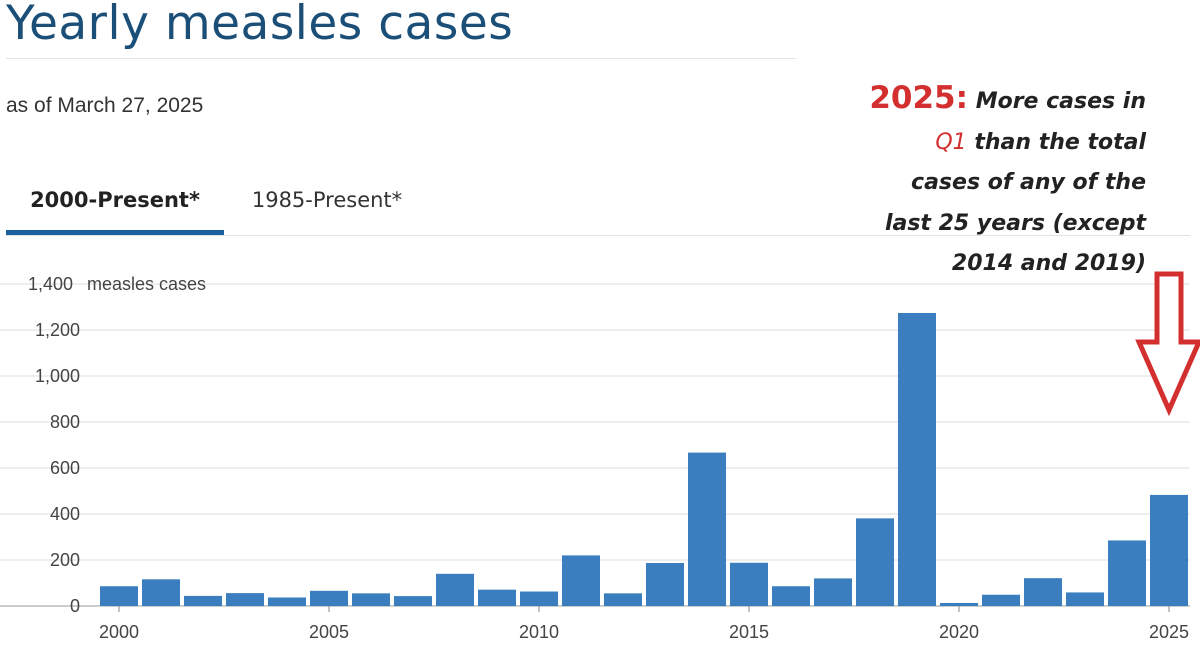  Describe the element at coordinates (749, 632) in the screenshot. I see `x-tick-label: 2015` at that location.